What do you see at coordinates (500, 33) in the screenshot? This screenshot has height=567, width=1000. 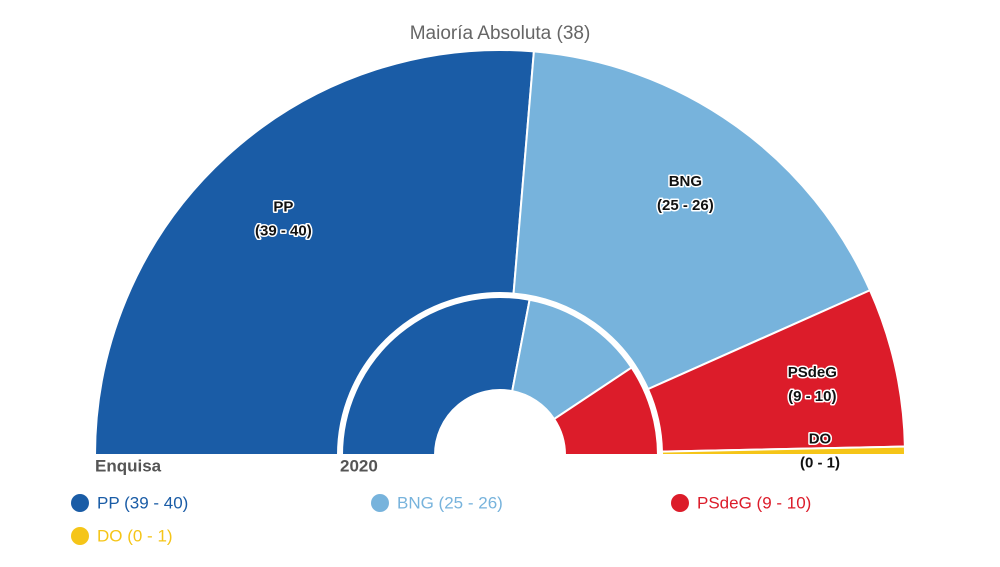 I see `chart-title: Maioría Absoluta (38)` at bounding box center [500, 33].